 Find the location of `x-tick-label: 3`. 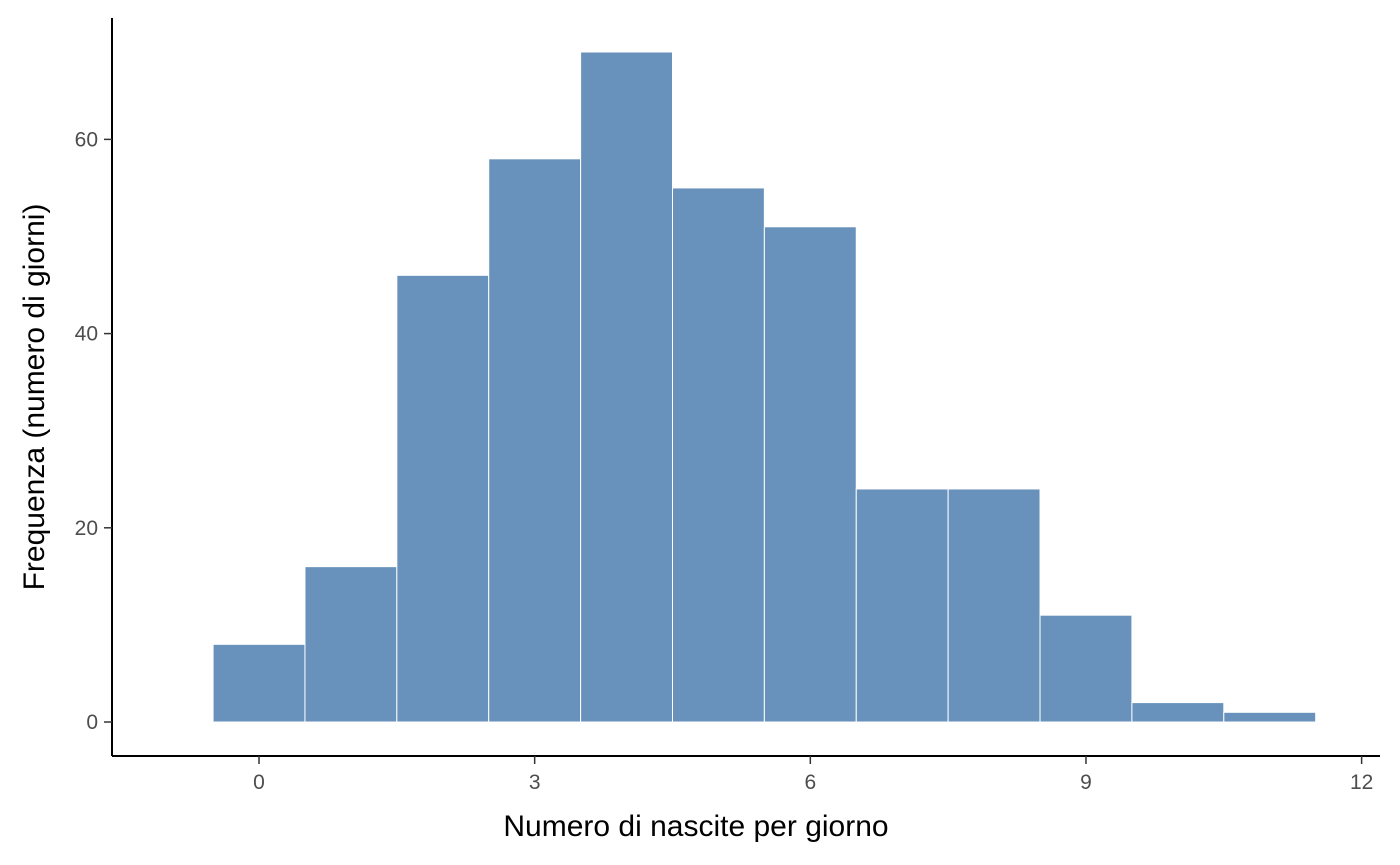

x-tick-label: 3 is located at coordinates (535, 782).